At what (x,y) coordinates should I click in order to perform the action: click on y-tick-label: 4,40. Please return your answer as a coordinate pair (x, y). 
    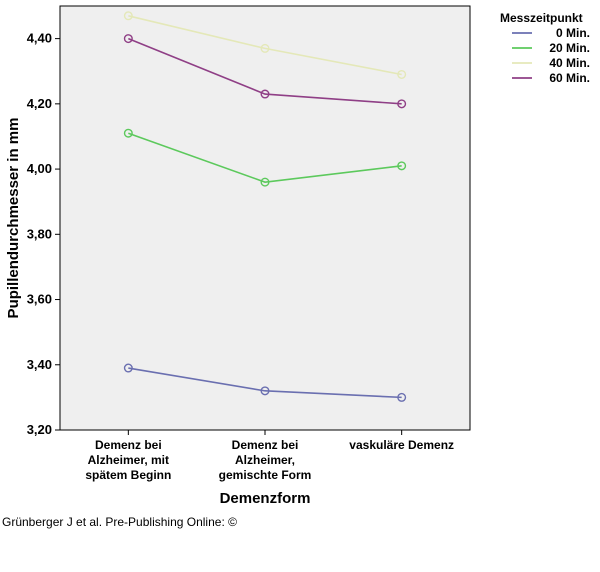
    Looking at the image, I should click on (39, 38).